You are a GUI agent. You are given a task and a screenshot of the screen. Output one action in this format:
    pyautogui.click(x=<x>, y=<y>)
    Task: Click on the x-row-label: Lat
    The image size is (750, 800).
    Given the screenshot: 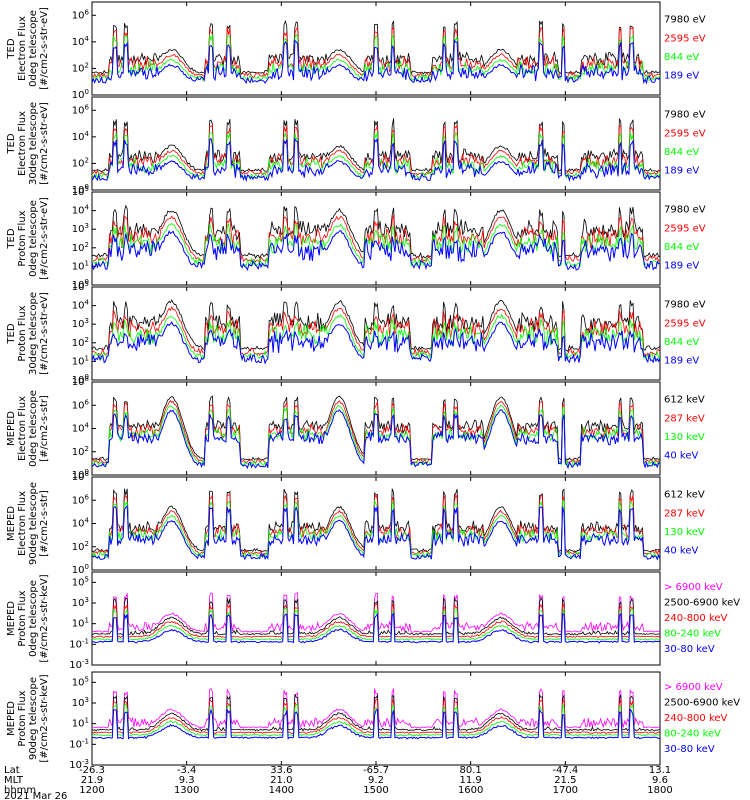 What is the action you would take?
    pyautogui.click(x=12, y=770)
    